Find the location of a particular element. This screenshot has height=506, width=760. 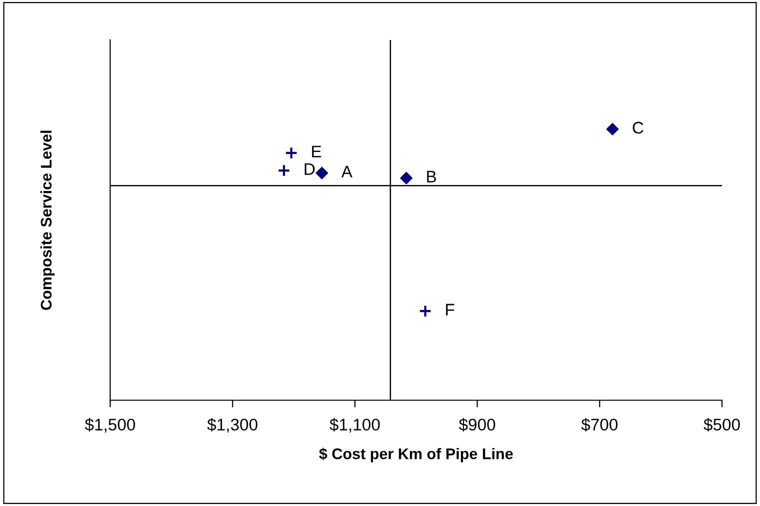

annotation: C is located at coordinates (638, 128).